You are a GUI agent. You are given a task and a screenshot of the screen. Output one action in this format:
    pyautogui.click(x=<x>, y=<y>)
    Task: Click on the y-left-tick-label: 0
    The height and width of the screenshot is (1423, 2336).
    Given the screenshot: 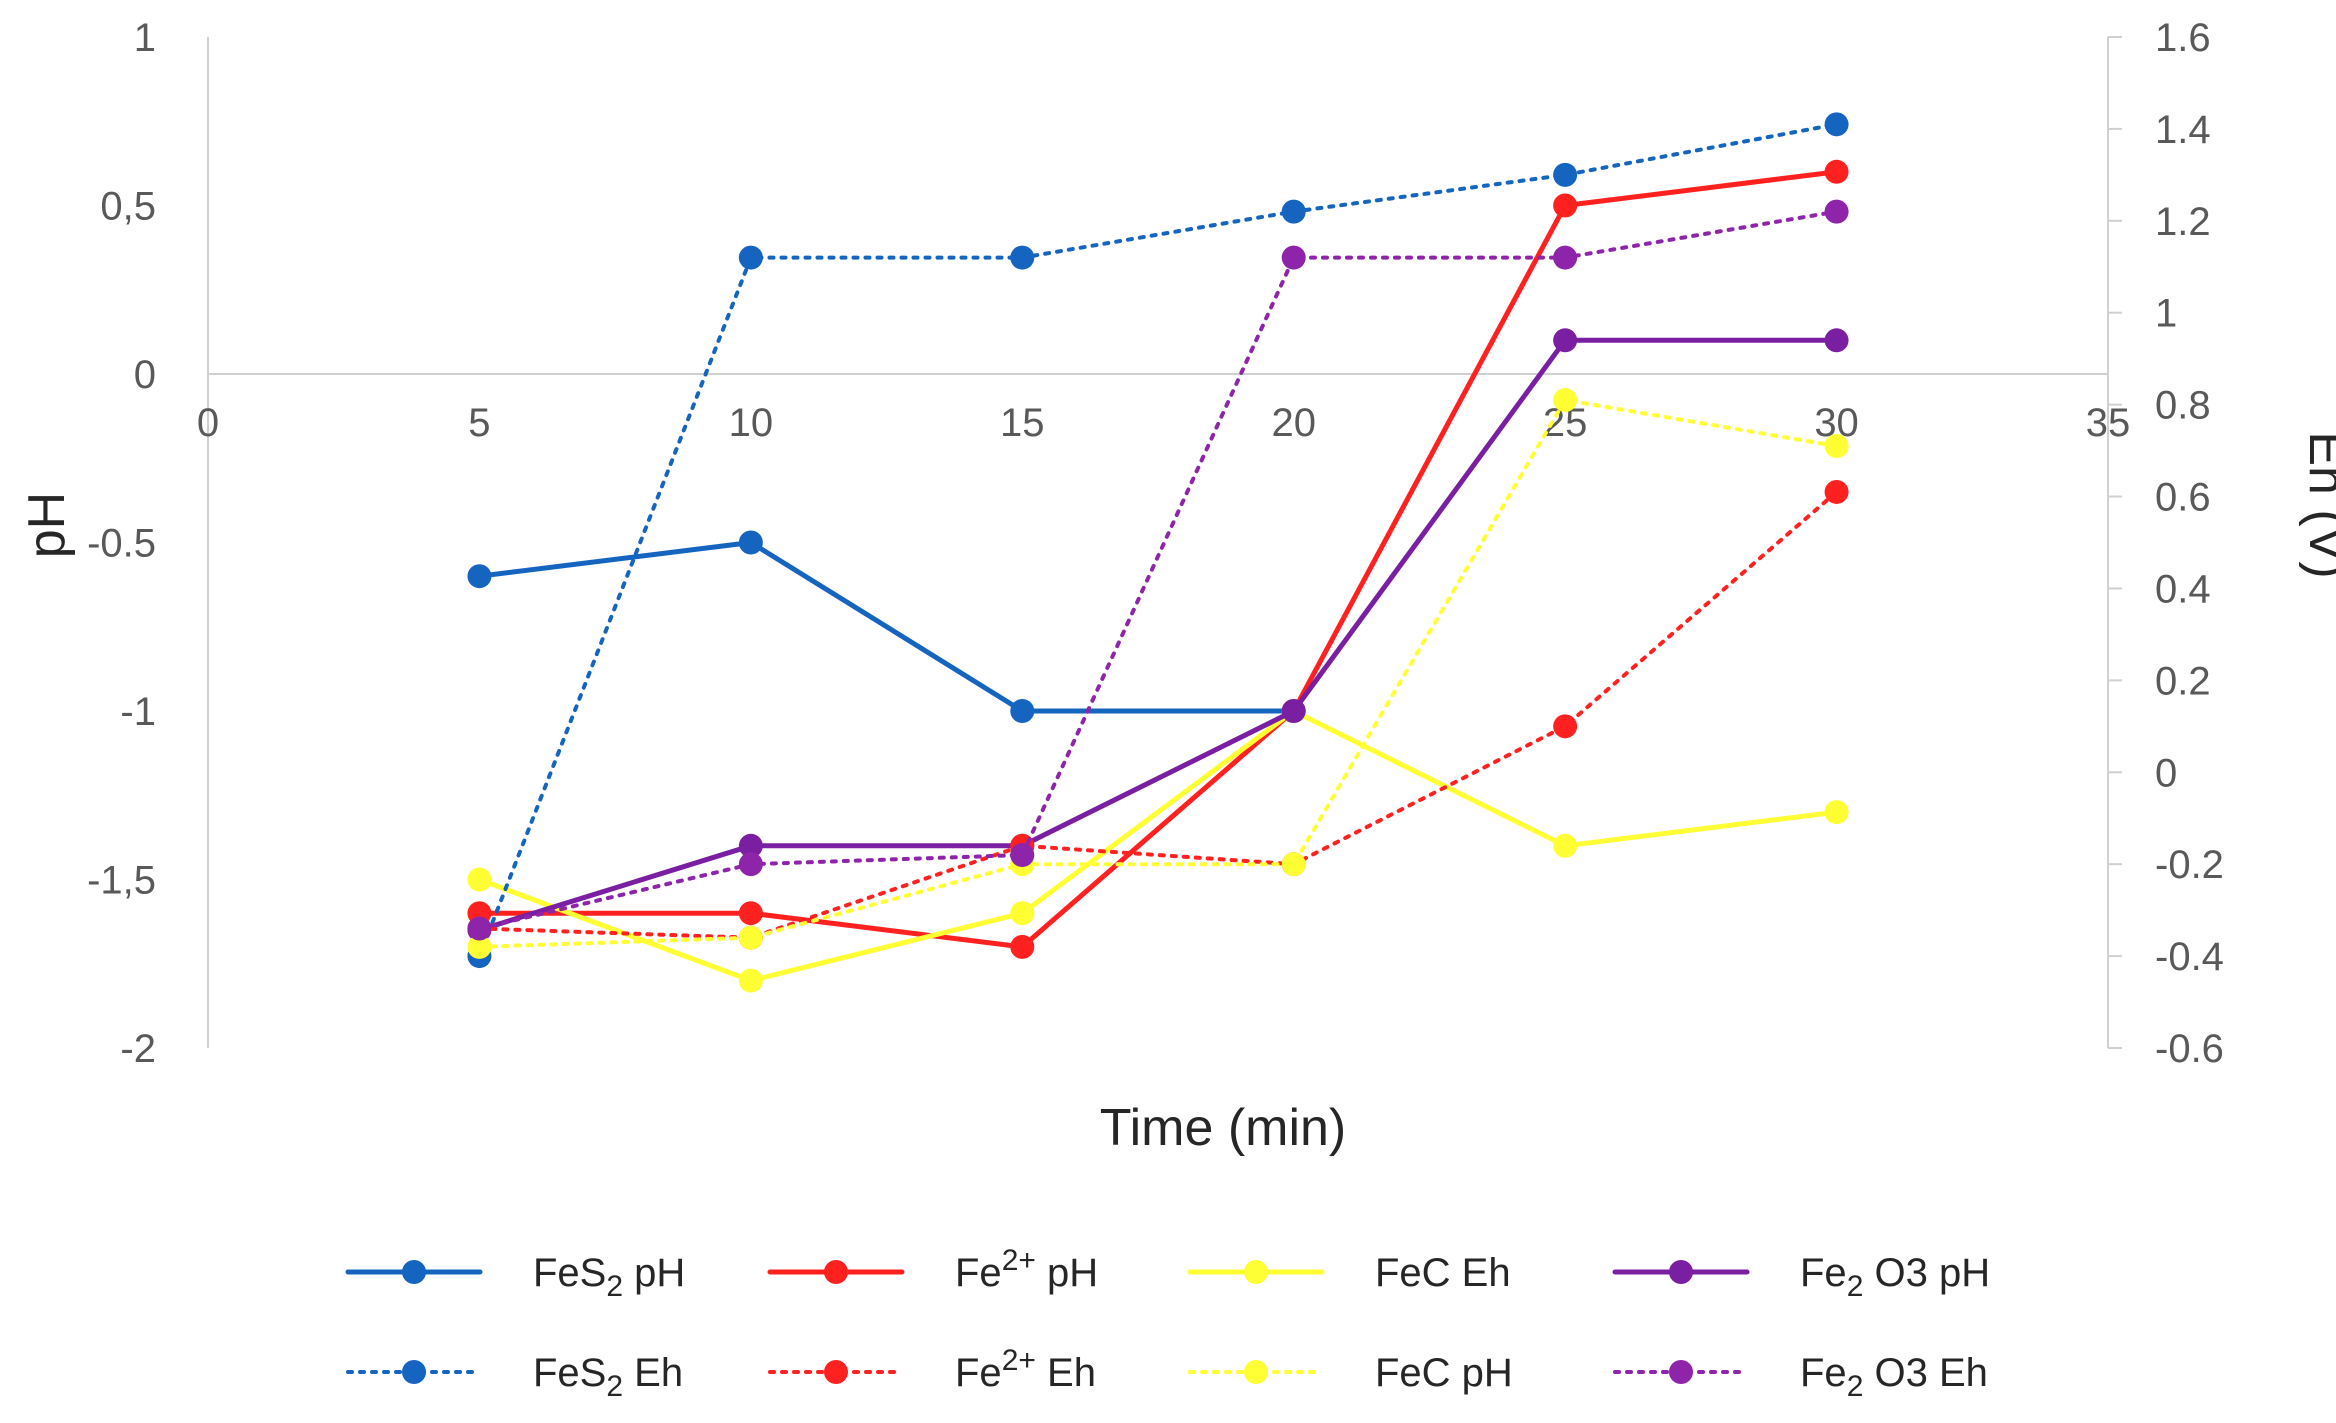 What is the action you would take?
    pyautogui.click(x=145, y=375)
    